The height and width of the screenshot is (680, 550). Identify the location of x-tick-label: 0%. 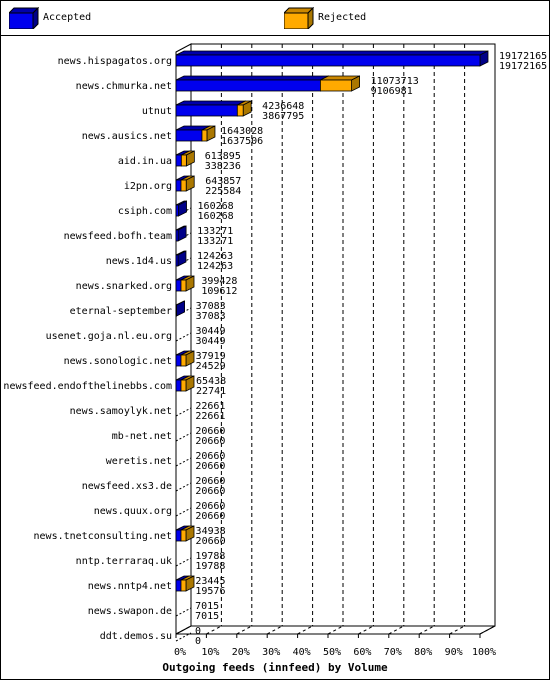
(180, 652).